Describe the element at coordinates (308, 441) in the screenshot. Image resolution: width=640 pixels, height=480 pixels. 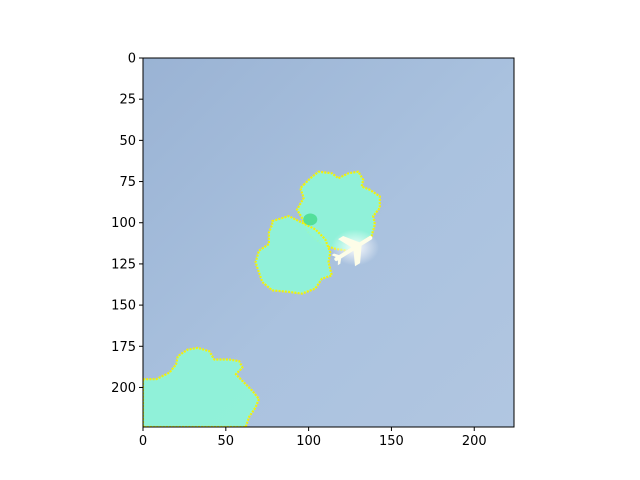
I see `x-tick-label: 100` at that location.